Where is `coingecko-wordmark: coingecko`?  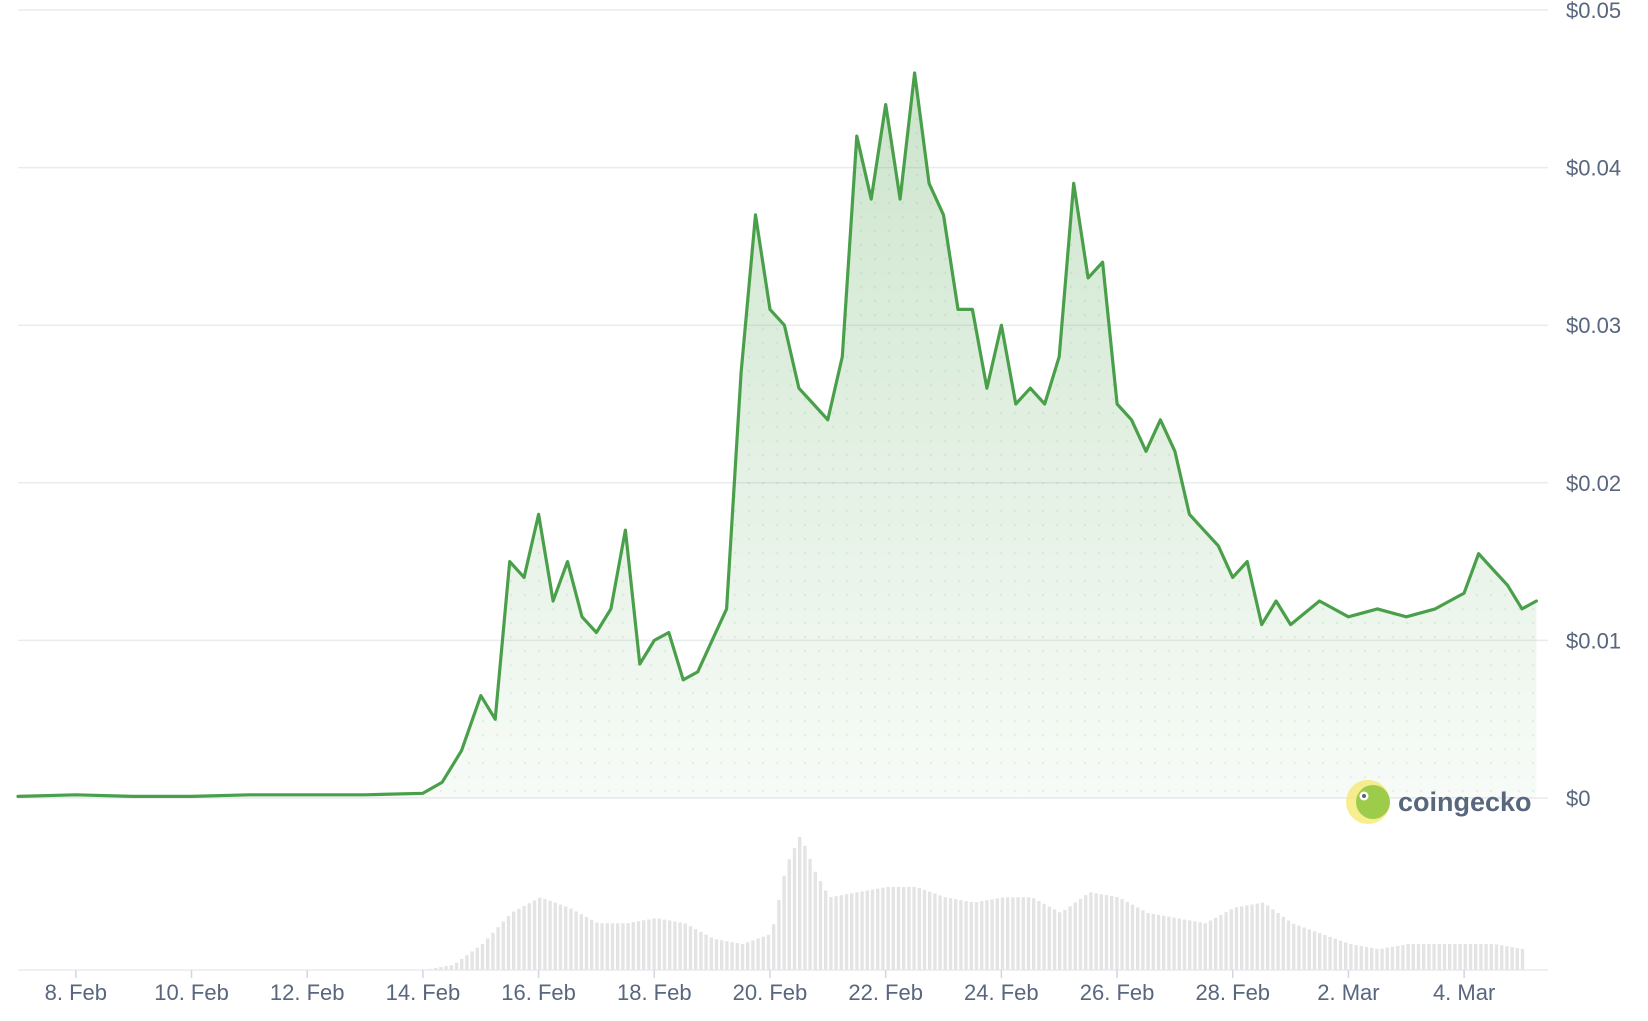
coingecko-wordmark: coingecko is located at coordinates (1465, 802).